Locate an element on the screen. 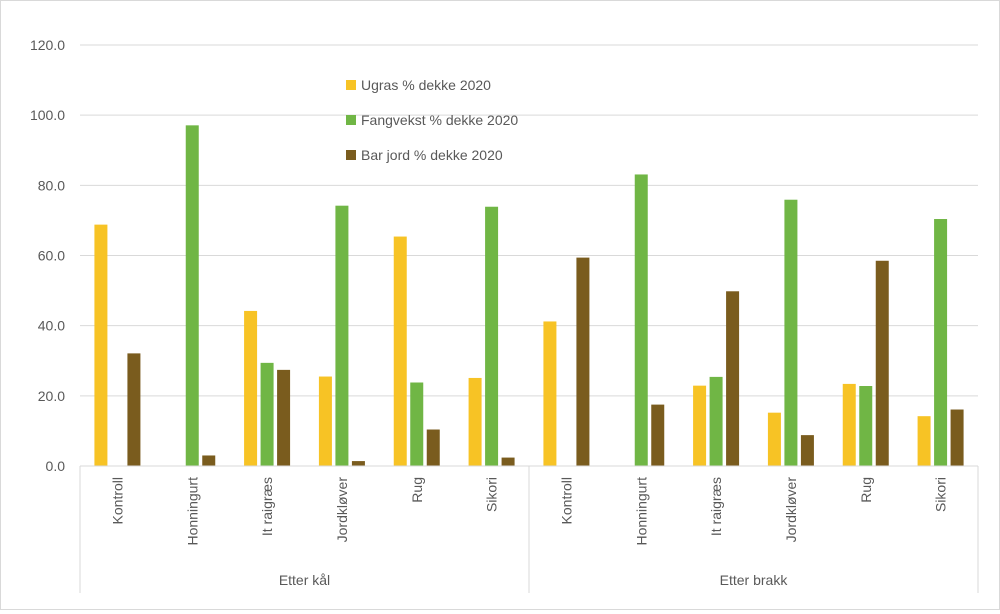 The image size is (1000, 614). legend-label: Ugras % dekke 2020 is located at coordinates (426, 85).